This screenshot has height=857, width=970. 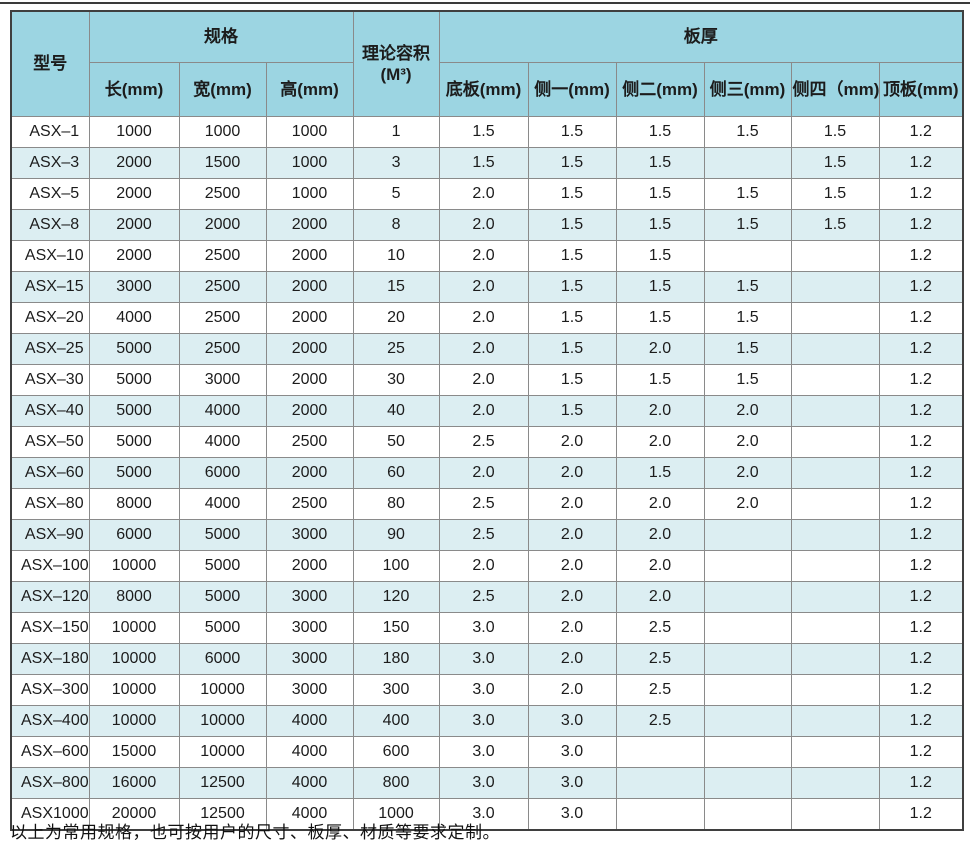 I want to click on value-cell: 60, so click(x=396, y=473).